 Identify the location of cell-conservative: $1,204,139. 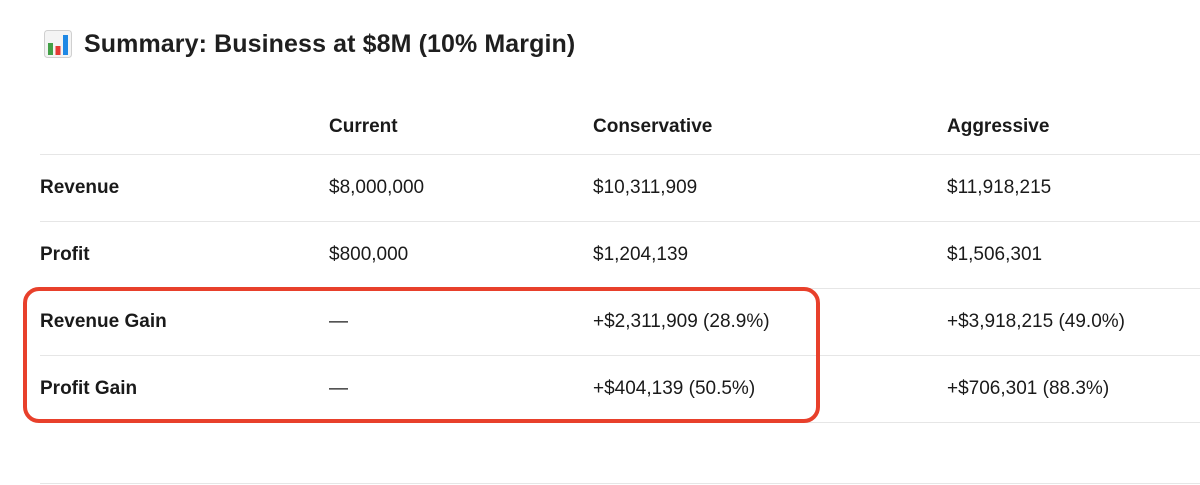
(641, 254).